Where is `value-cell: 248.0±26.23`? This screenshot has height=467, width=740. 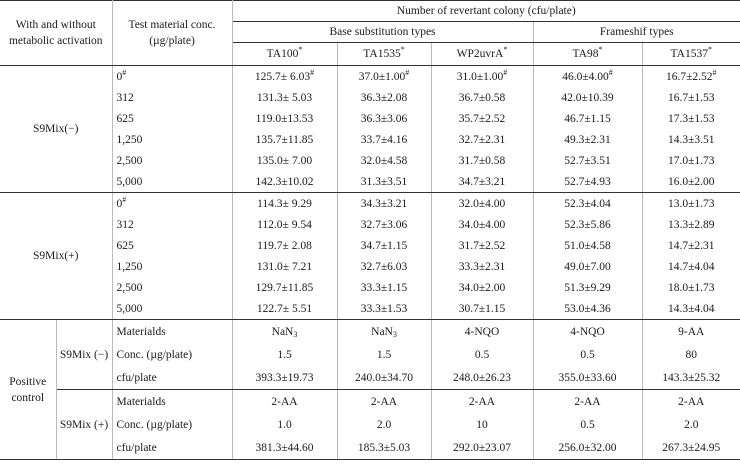 value-cell: 248.0±26.23 is located at coordinates (482, 378).